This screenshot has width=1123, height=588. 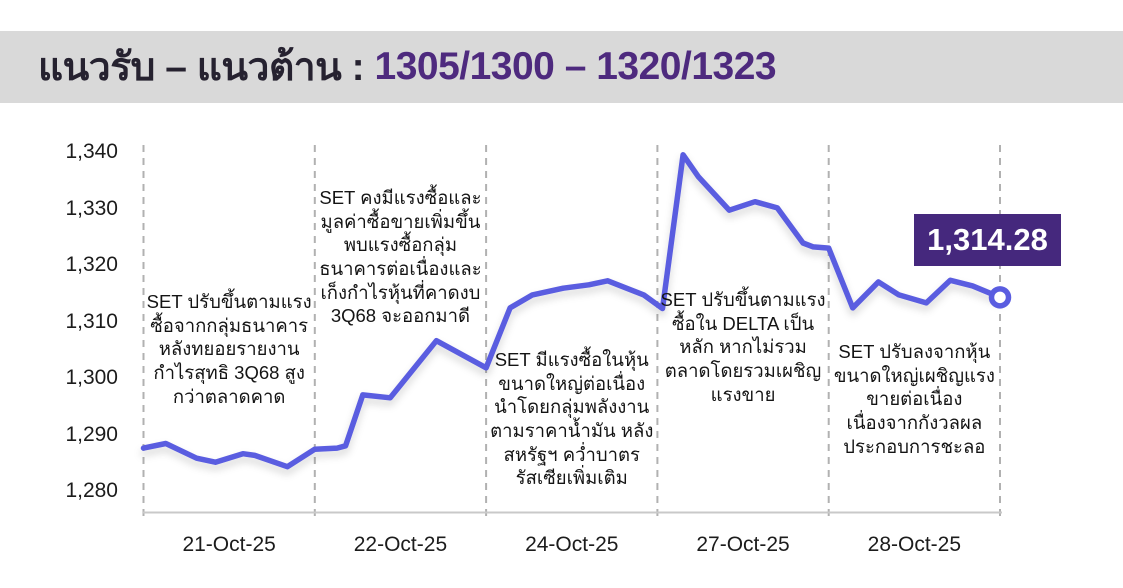 I want to click on y-tick-label: 1,320, so click(x=91, y=264).